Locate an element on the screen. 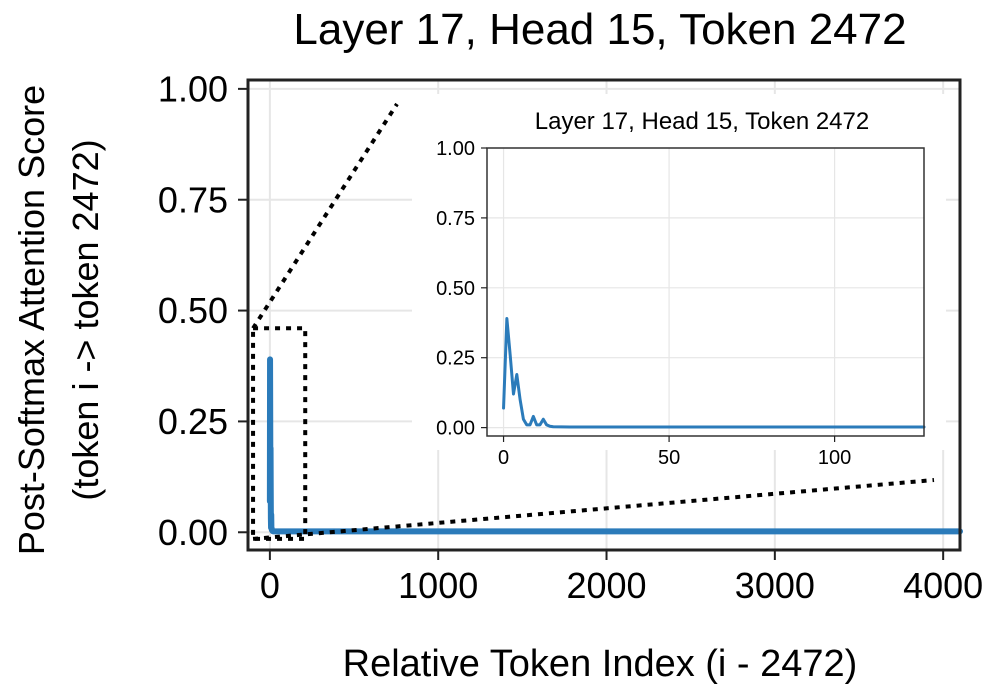 Image resolution: width=996 pixels, height=689 pixels. main-chart-title: Layer 17, Head 15, Token 2472 is located at coordinates (599, 29).